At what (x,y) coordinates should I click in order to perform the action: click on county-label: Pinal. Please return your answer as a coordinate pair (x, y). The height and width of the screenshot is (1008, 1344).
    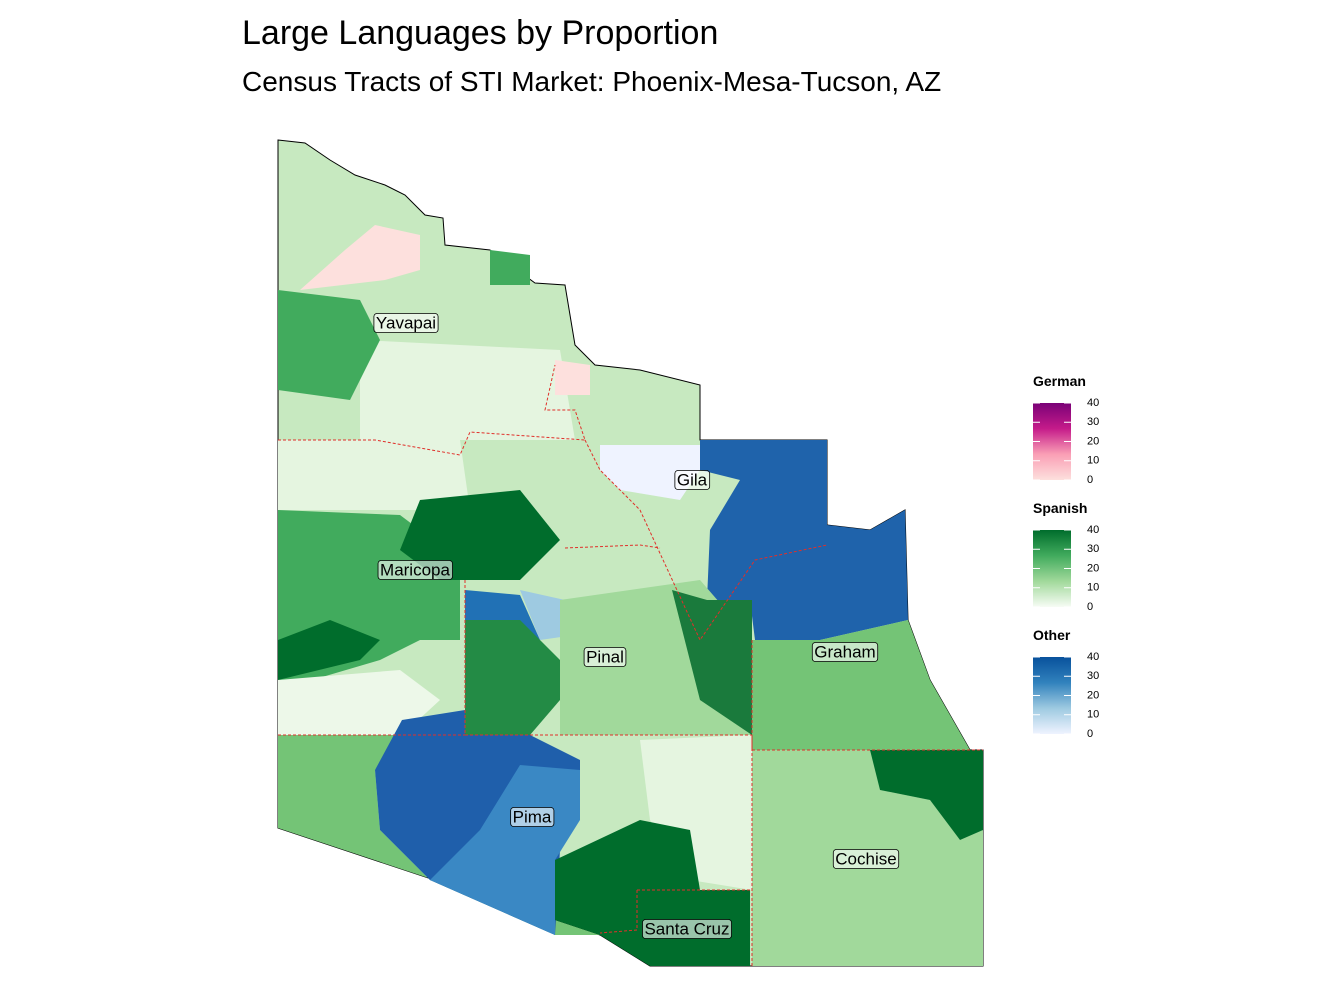
    Looking at the image, I should click on (605, 656).